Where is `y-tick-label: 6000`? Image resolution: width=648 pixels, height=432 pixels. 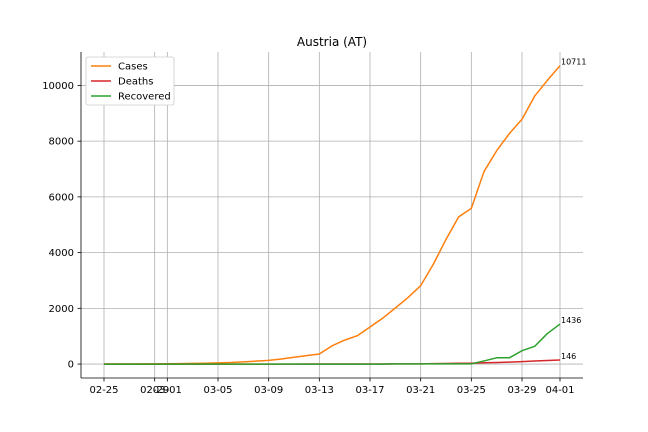
y-tick-label: 6000 is located at coordinates (61, 197).